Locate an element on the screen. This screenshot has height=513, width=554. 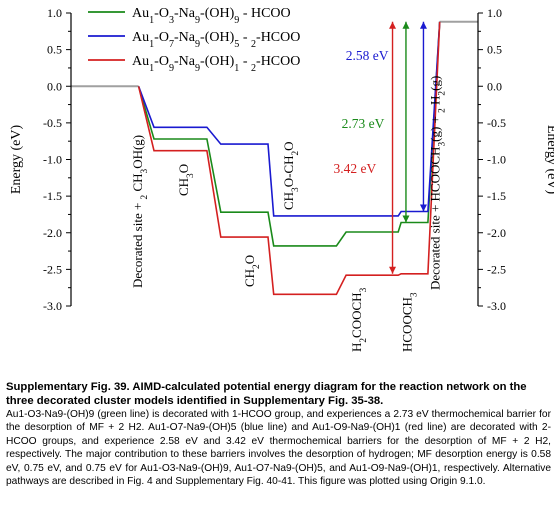
left-tick-label: 0.5 is located at coordinates (54, 50).